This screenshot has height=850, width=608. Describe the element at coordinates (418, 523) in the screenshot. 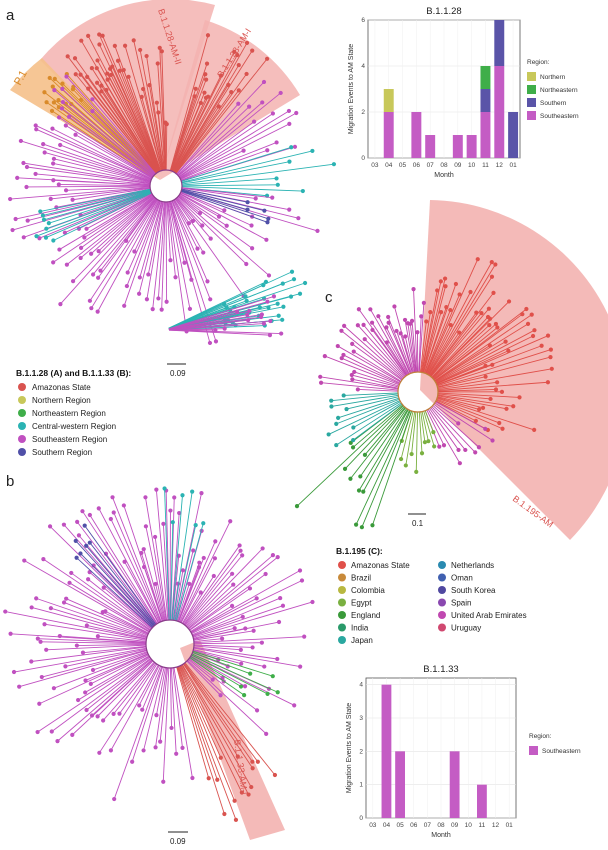

I see `scale-label-c: 0.1` at that location.